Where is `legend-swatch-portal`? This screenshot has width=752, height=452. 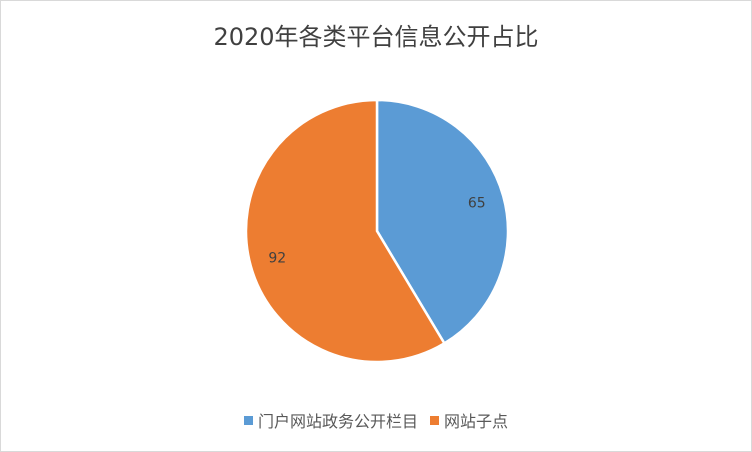
legend-swatch-portal is located at coordinates (248, 420).